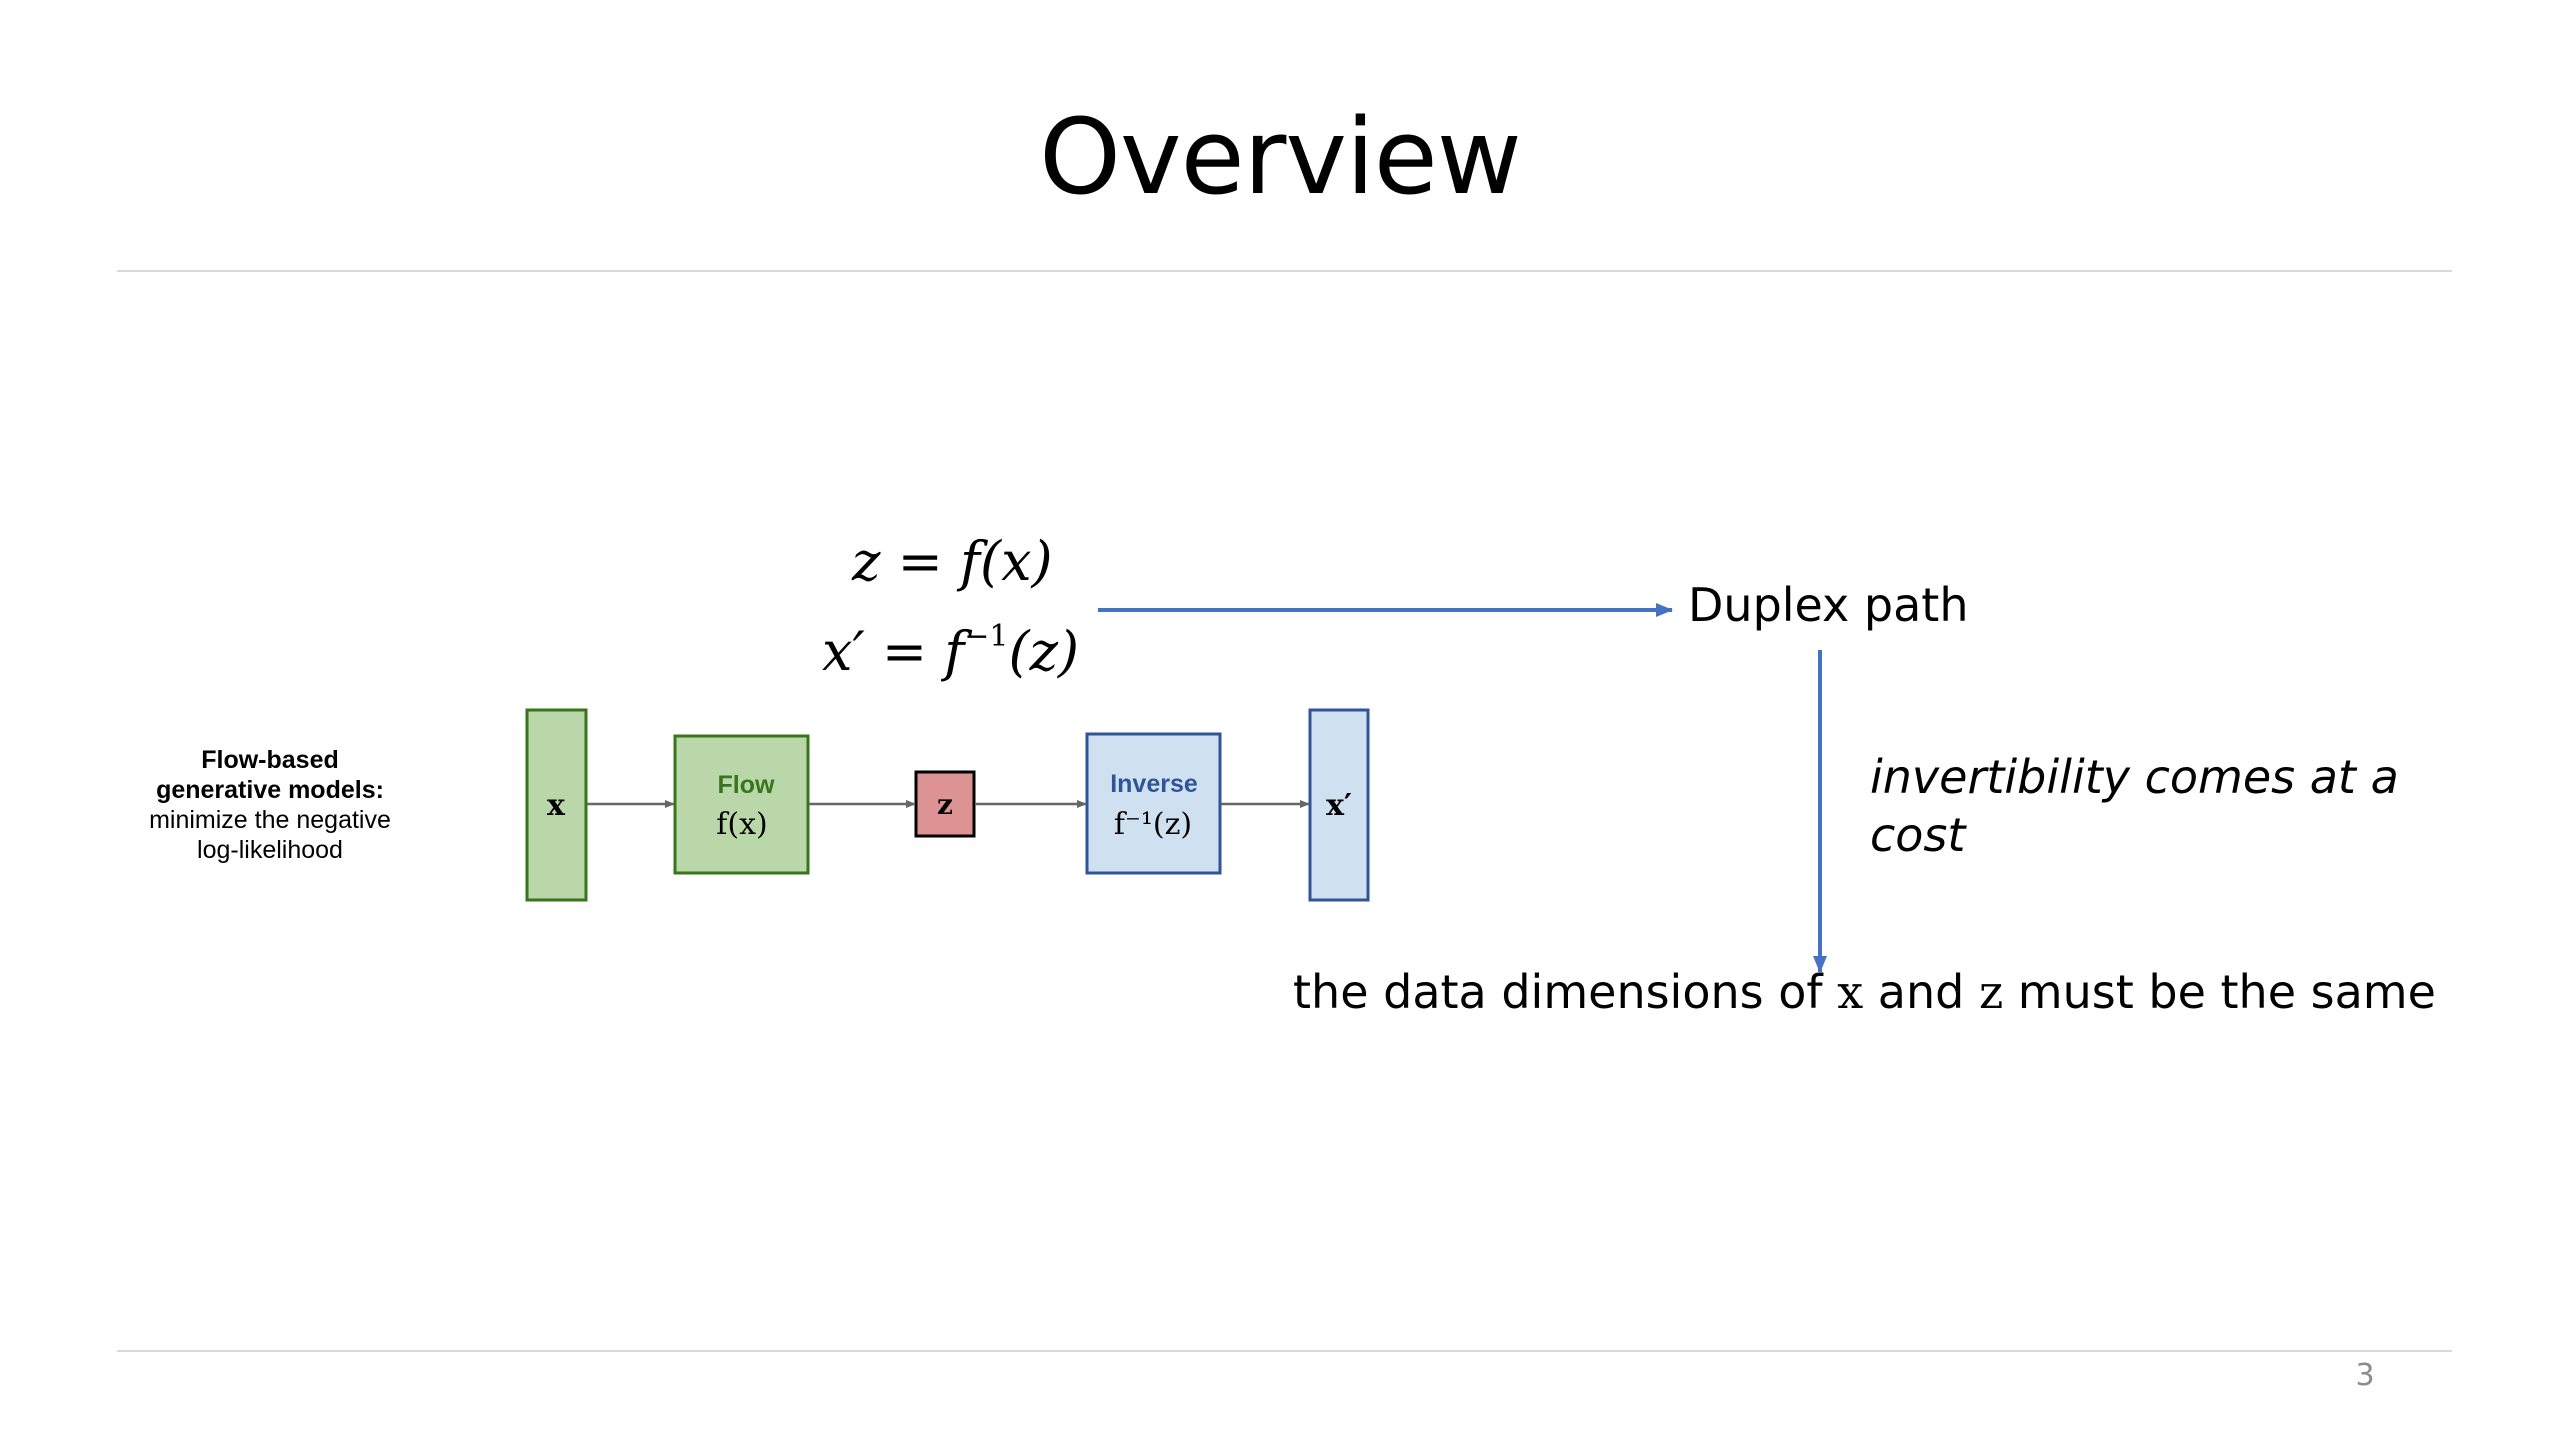 Image resolution: width=2560 pixels, height=1440 pixels. Describe the element at coordinates (746, 785) in the screenshot. I see `flow-box-title: Flow` at that location.